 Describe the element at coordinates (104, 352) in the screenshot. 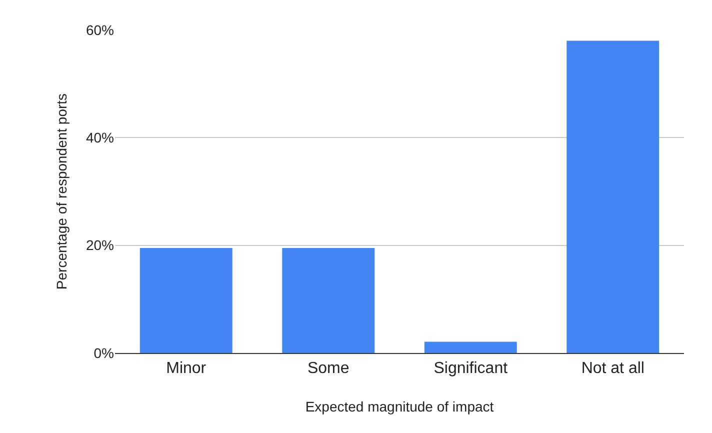

I see `y-tick-label: 0%` at that location.